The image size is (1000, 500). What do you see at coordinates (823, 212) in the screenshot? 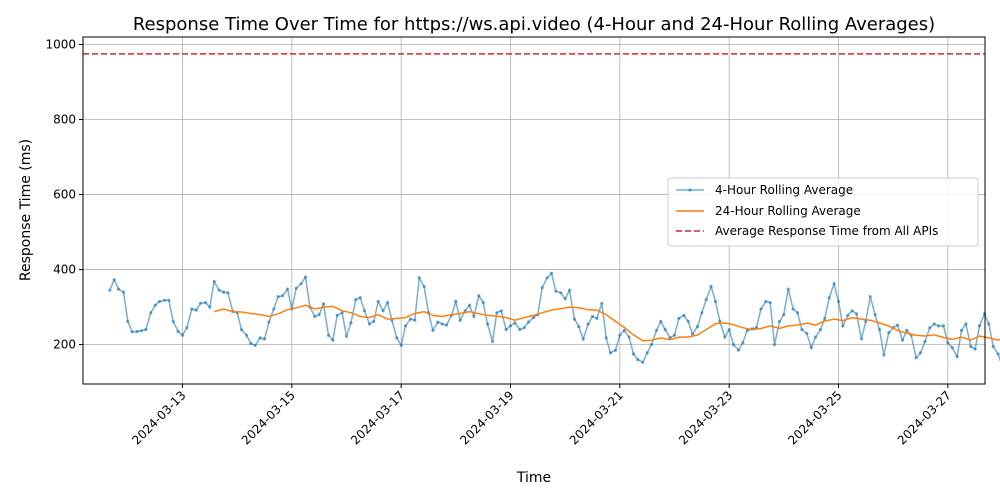
I see `legend-box` at bounding box center [823, 212].